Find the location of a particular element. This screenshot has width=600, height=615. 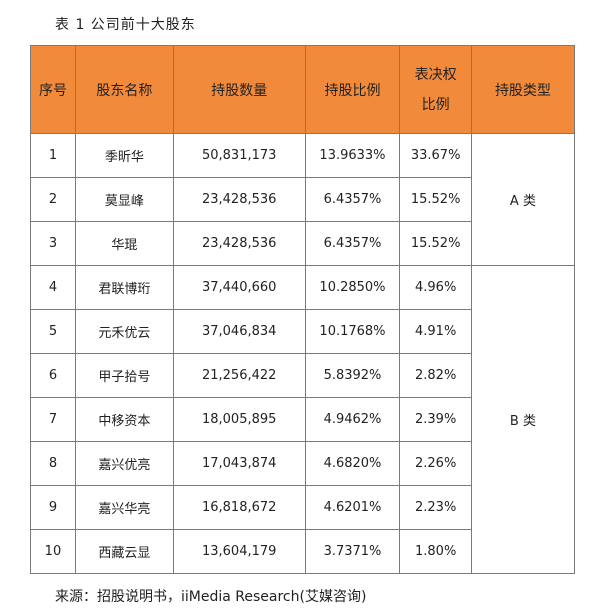

cell-name: 华琨 is located at coordinates (124, 243).